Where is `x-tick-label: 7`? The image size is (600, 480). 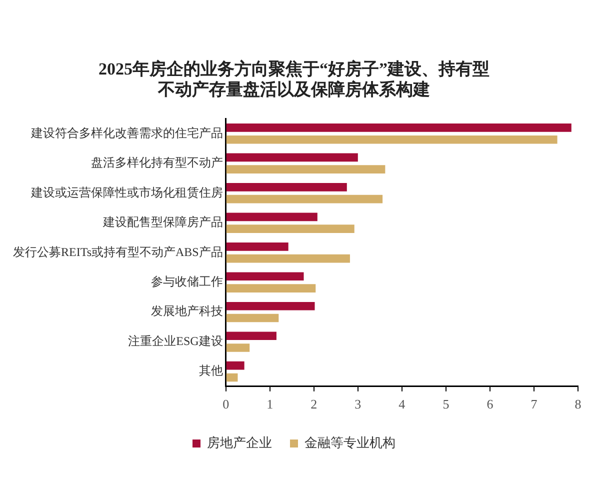 x-tick-label: 7 is located at coordinates (534, 404).